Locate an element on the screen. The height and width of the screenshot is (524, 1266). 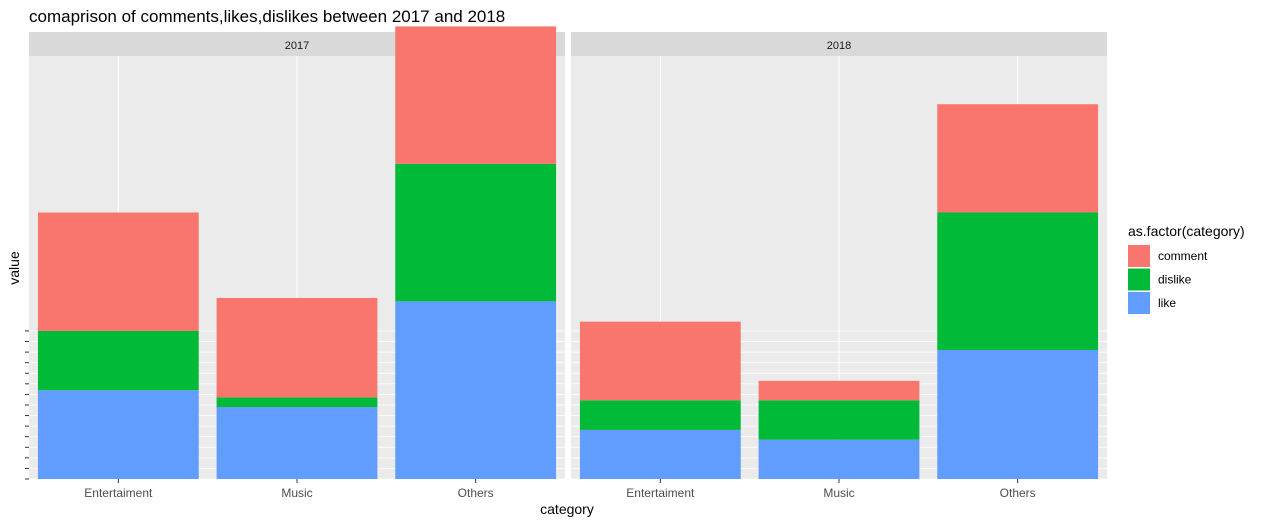
facet-strip-label-2018: 2018 is located at coordinates (839, 46).